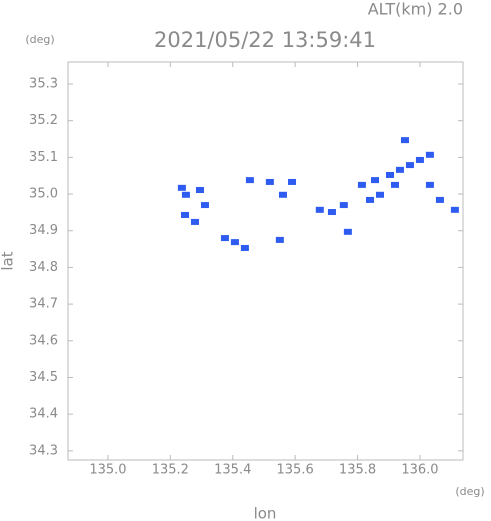 The width and height of the screenshot is (491, 521). Describe the element at coordinates (170, 470) in the screenshot. I see `x-tick-label: 135.2` at that location.